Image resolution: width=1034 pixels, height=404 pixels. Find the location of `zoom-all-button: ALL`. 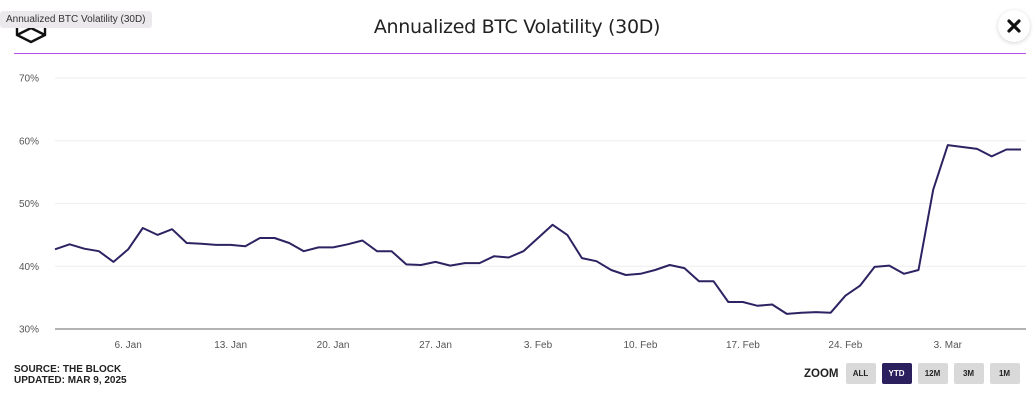

zoom-all-button: ALL is located at coordinates (860, 373).